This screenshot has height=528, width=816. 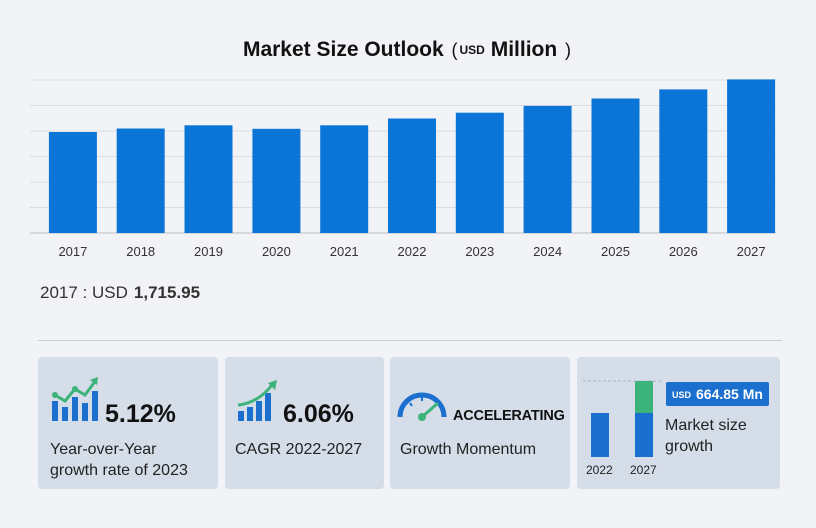 I want to click on yoy-growth-card: 5.12% Year-over-Year growth rate of 2023, so click(x=128, y=423).